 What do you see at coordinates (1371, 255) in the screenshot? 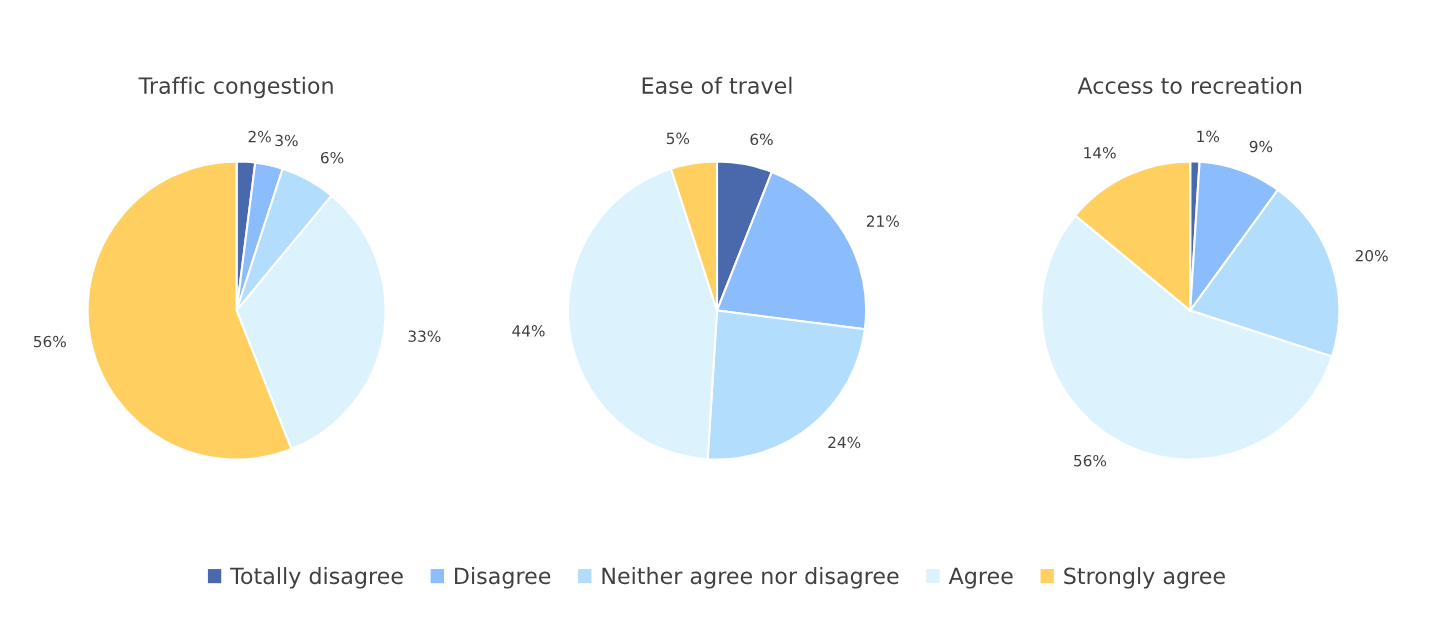
I see `data-label: 20%` at bounding box center [1371, 255].